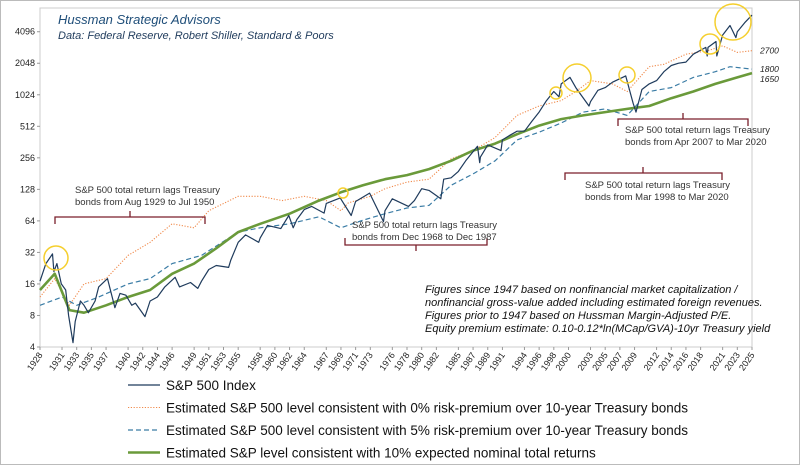 The height and width of the screenshot is (465, 800). I want to click on y-tick-label: 32, so click(30, 252).